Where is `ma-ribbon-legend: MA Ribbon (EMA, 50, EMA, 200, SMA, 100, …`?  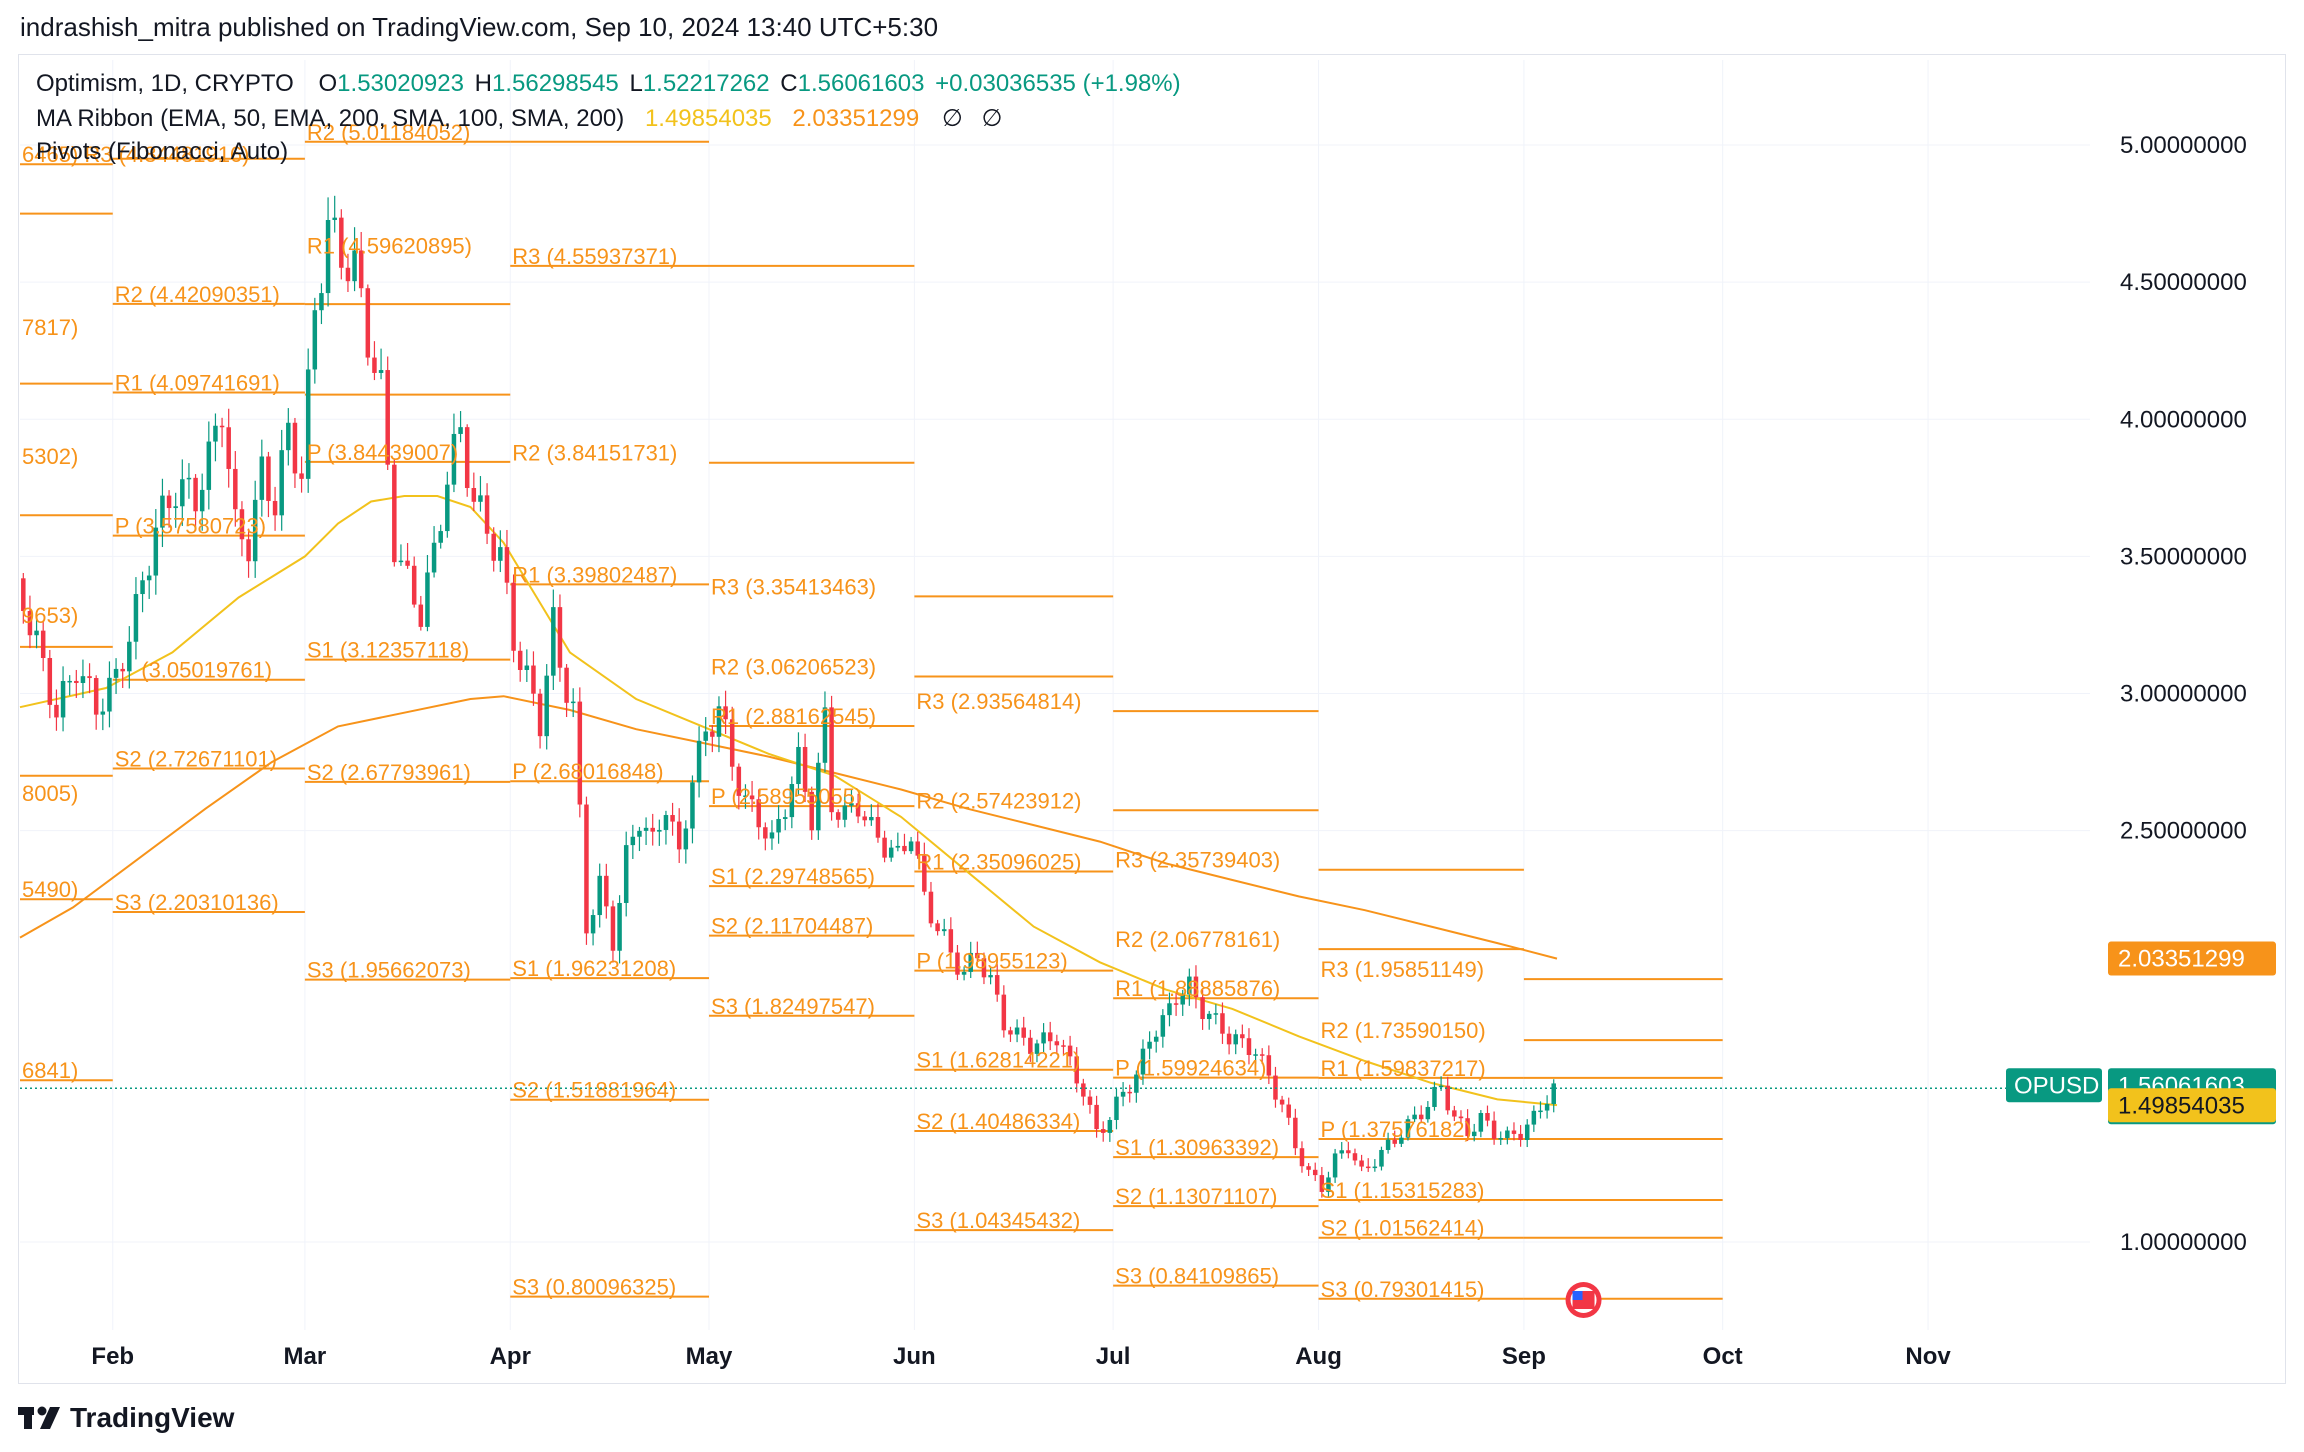 ma-ribbon-legend: MA Ribbon (EMA, 50, EMA, 200, SMA, 100, … is located at coordinates (521, 118).